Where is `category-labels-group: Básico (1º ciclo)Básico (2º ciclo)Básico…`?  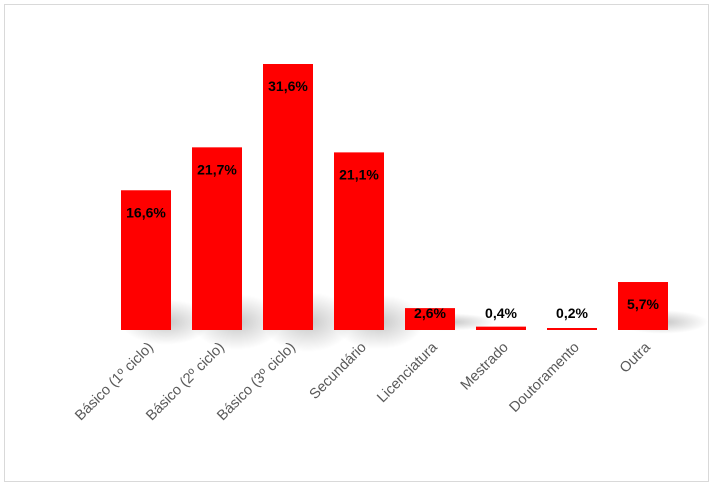 category-labels-group: Básico (1º ciclo)Básico (2º ciclo)Básico… is located at coordinates (363, 381).